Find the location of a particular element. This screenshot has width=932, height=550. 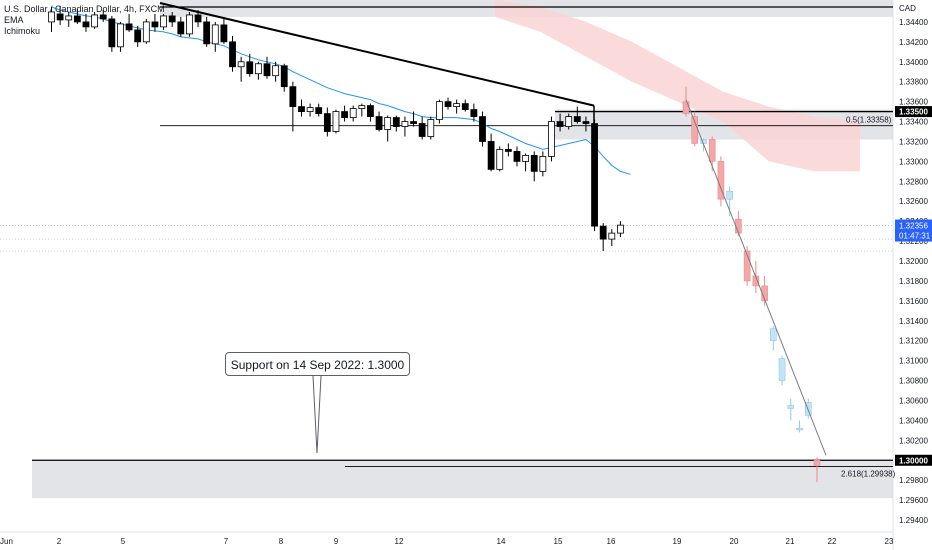

support-price-tag: 1.30000 is located at coordinates (913, 460).